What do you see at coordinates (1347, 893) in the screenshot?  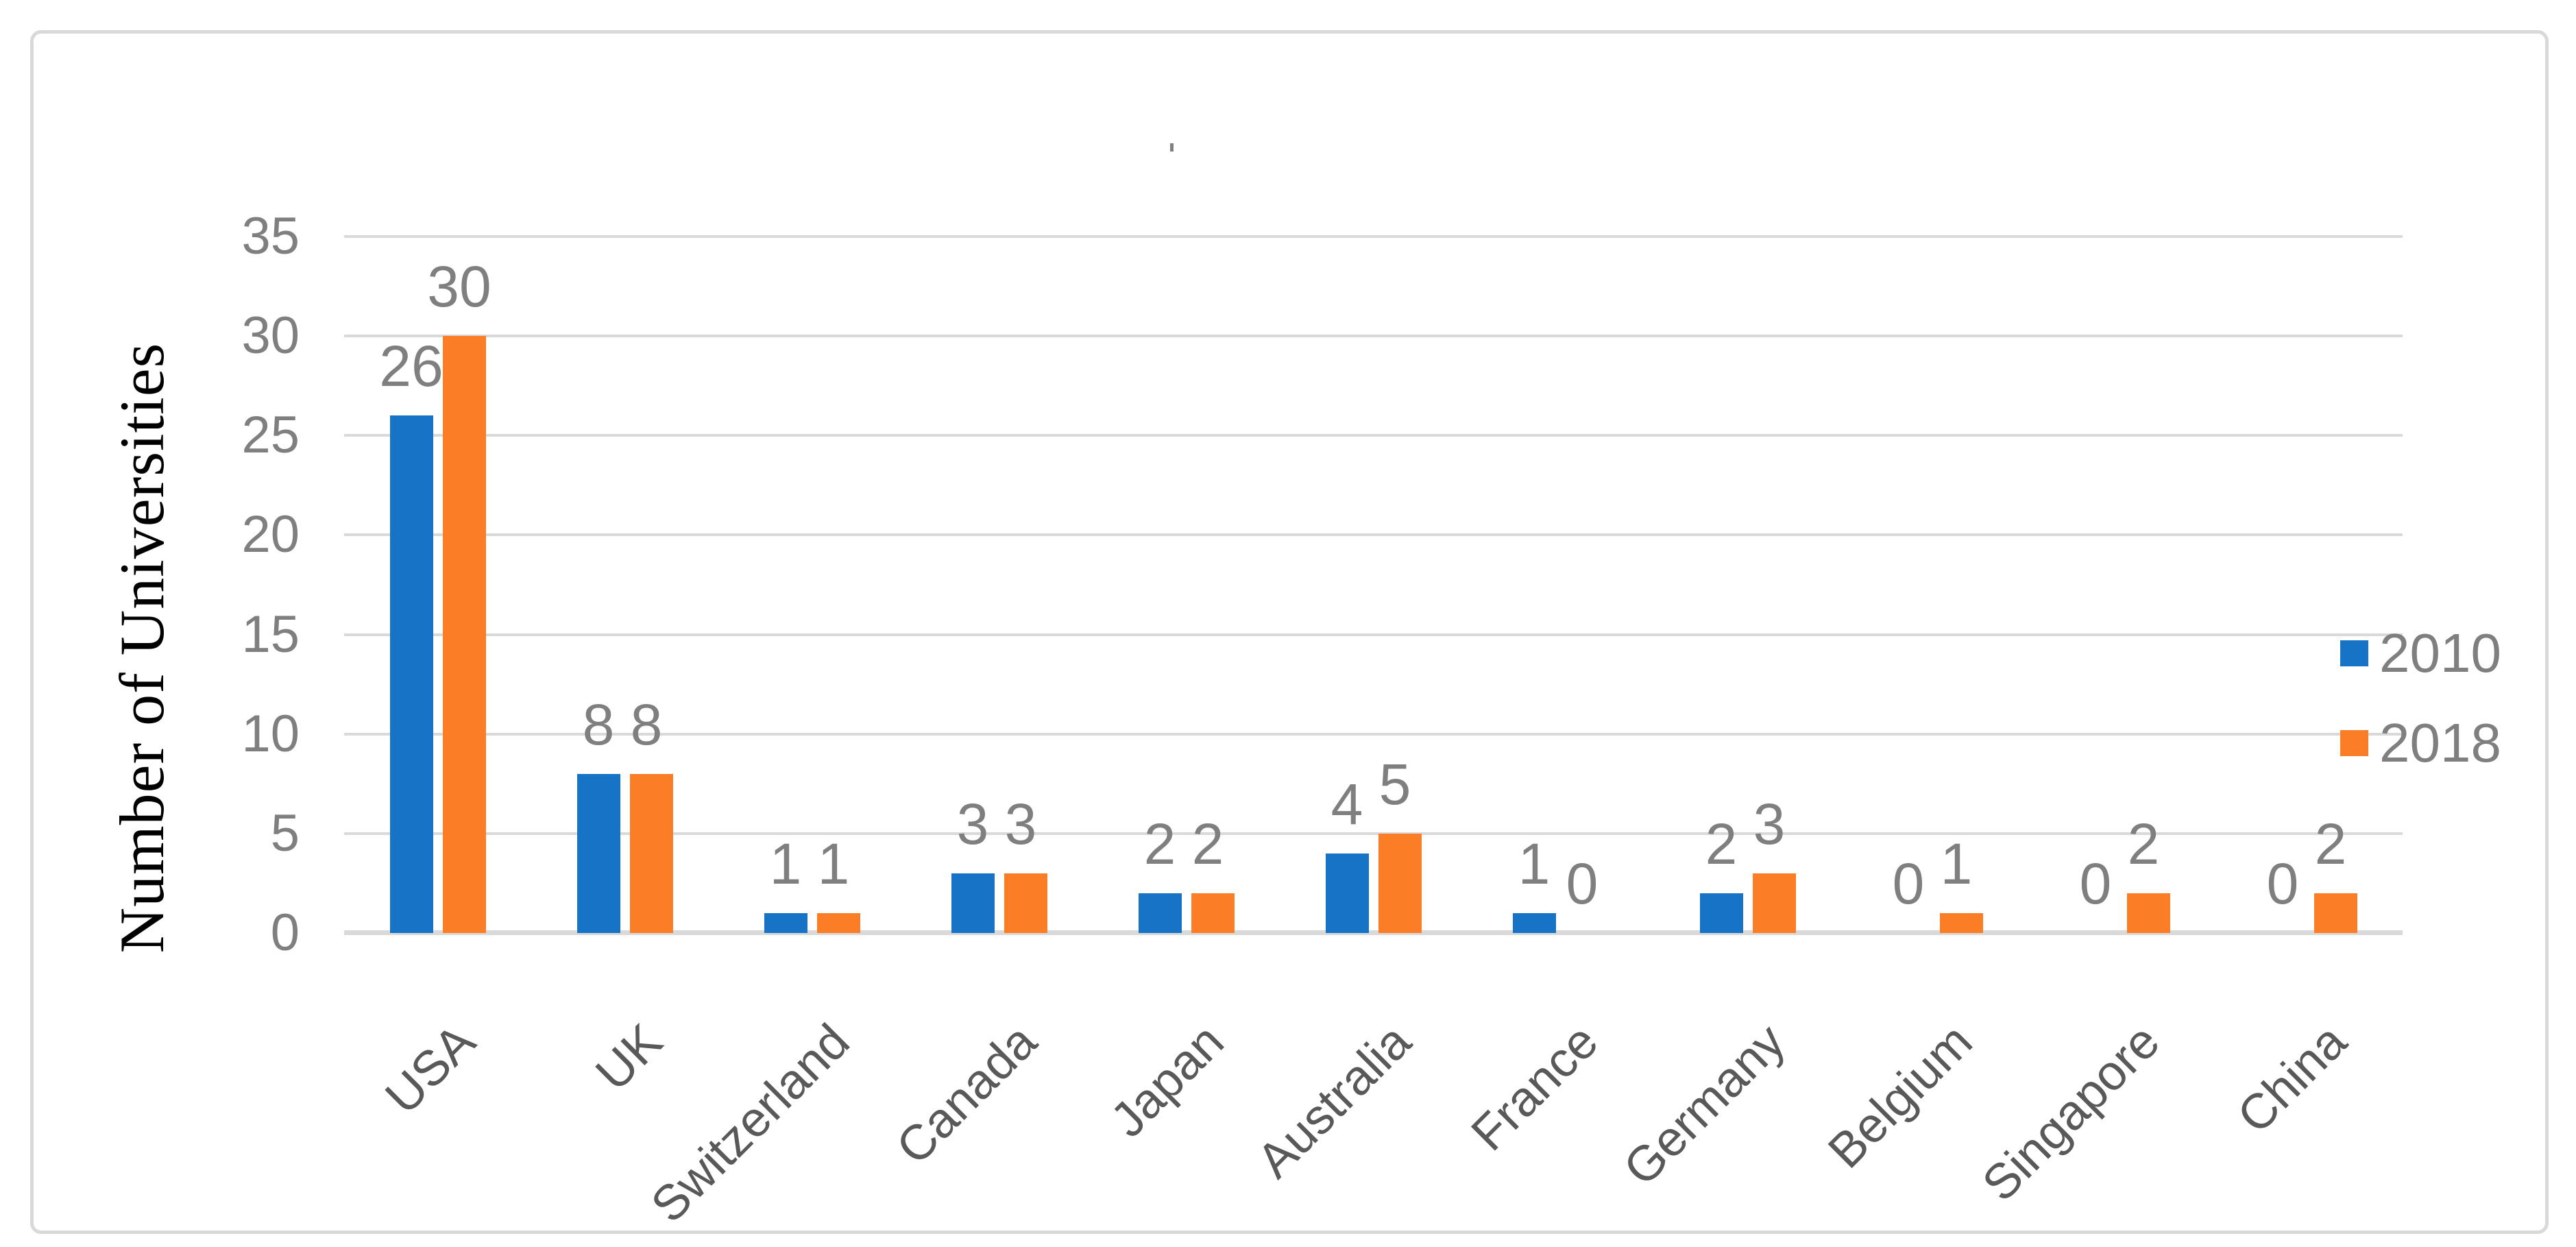 I see `bar-2010-australia` at bounding box center [1347, 893].